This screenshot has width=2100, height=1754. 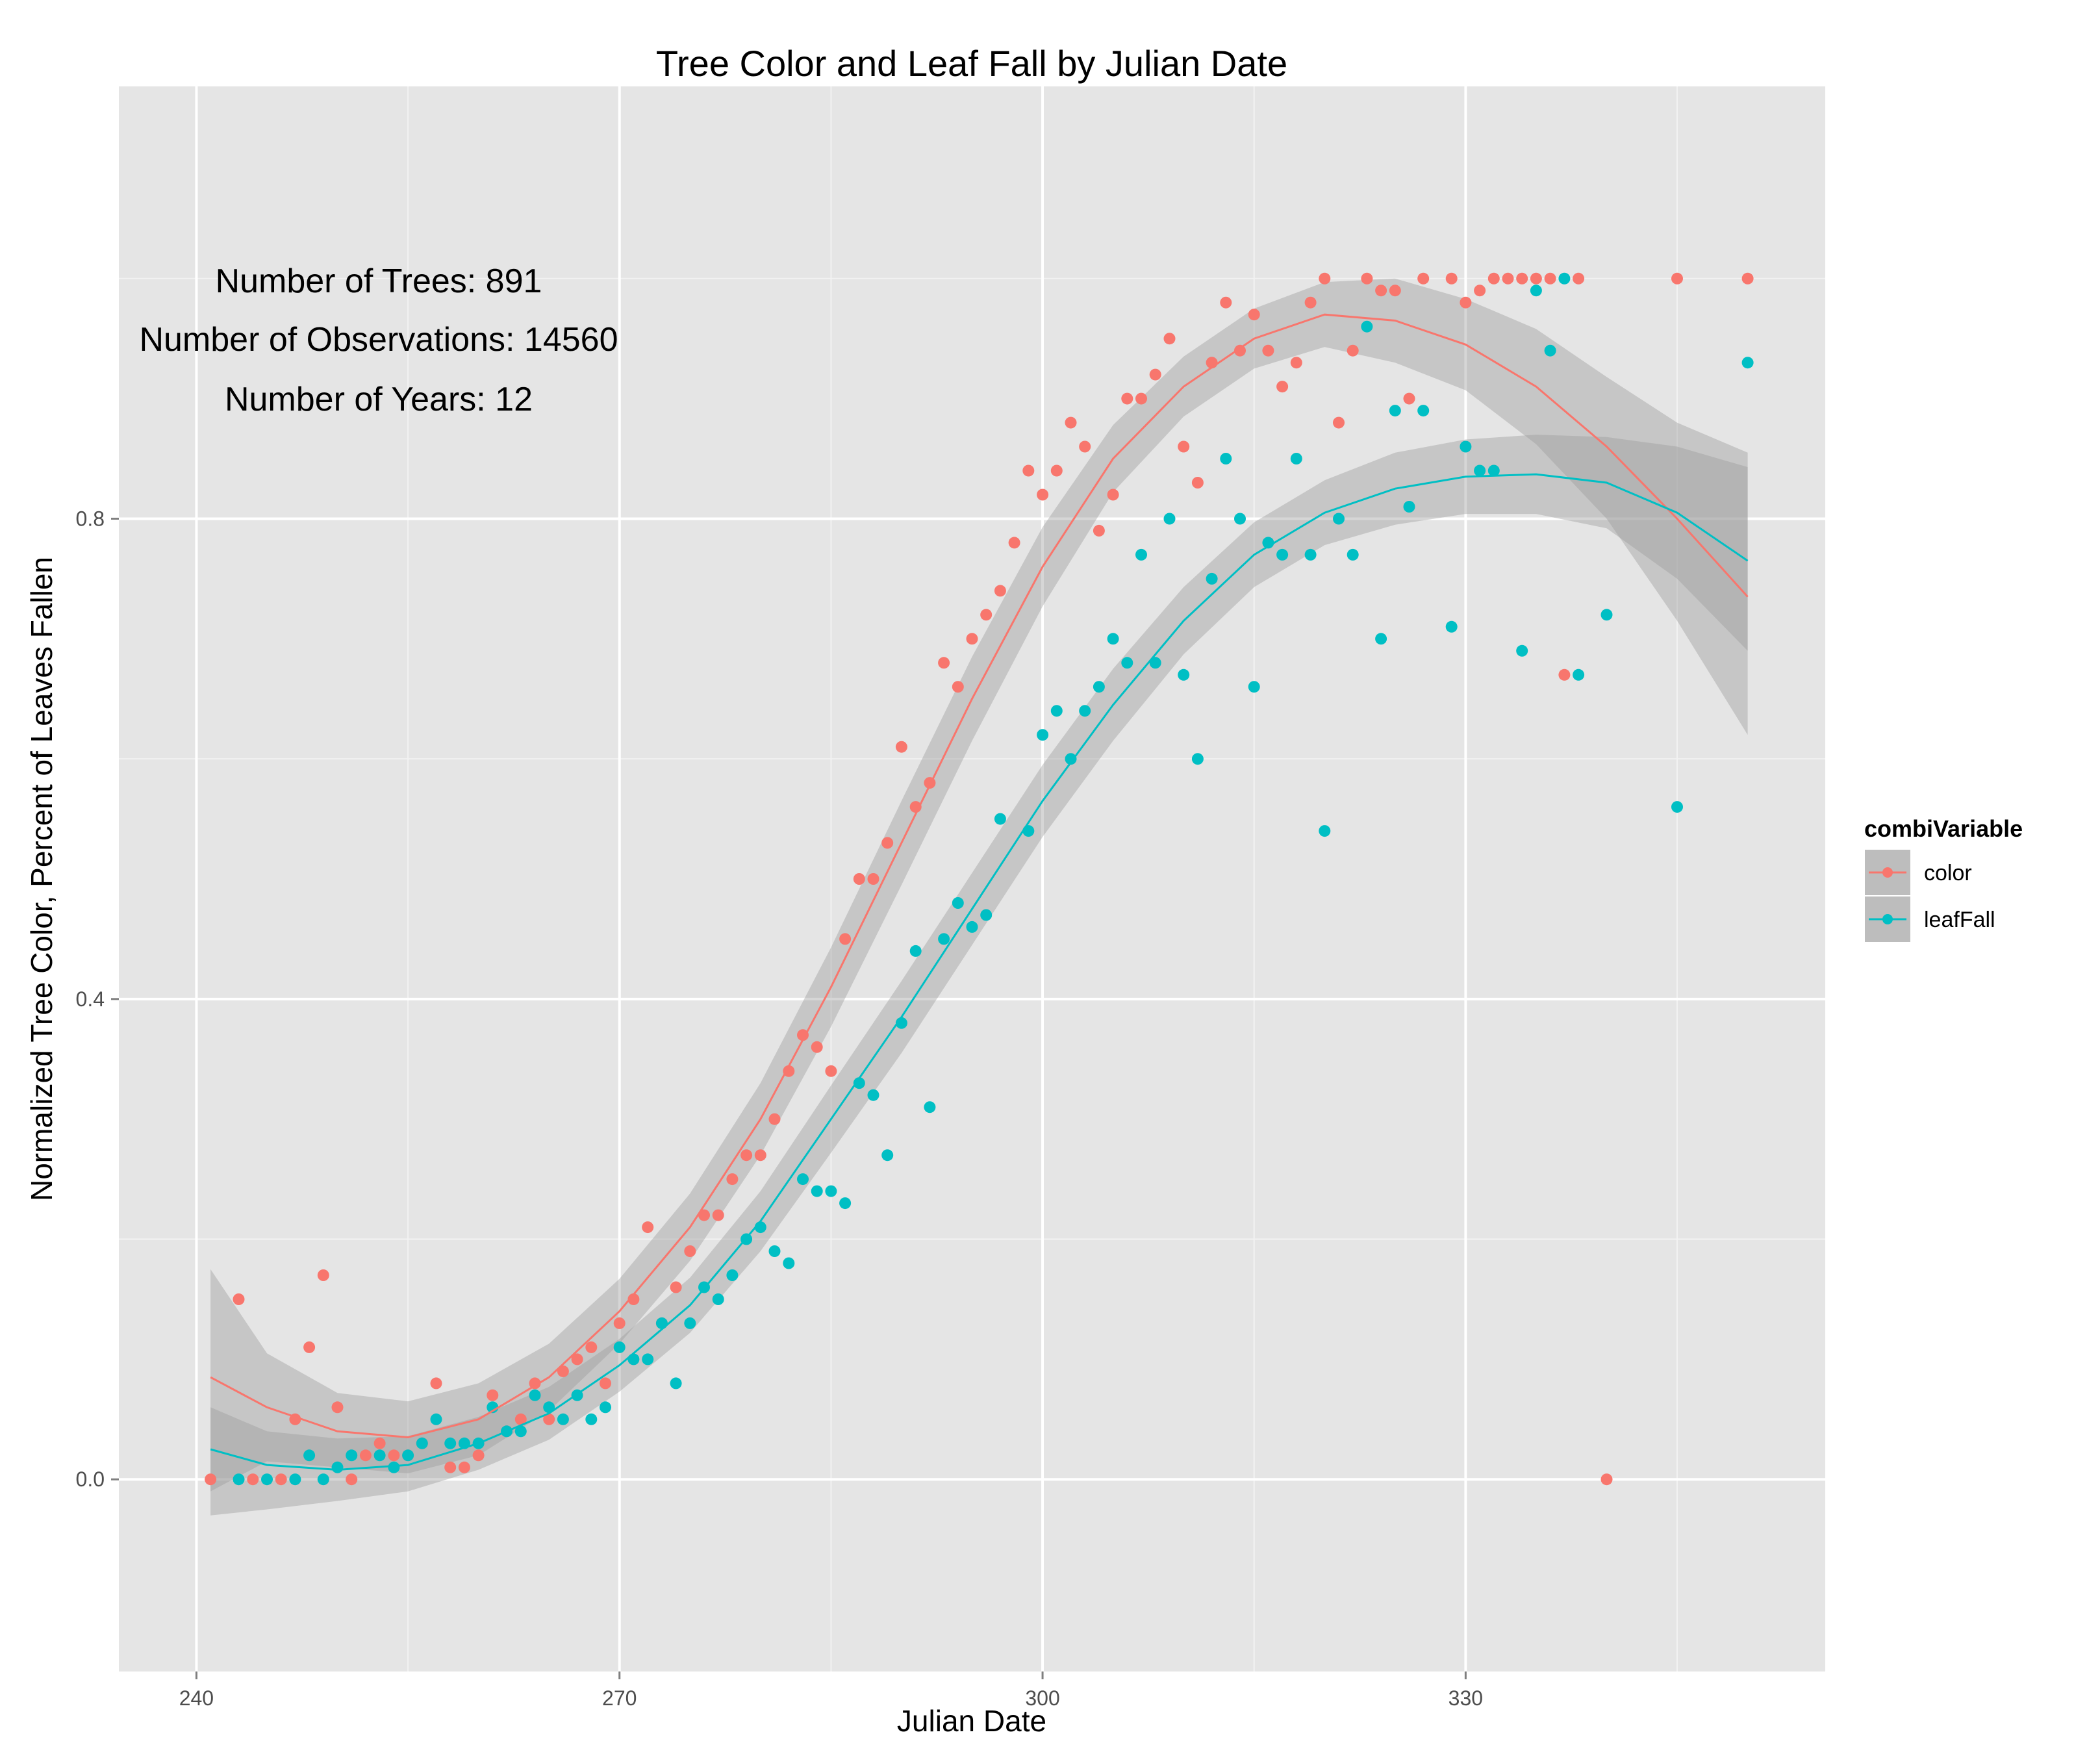 What do you see at coordinates (90, 518) in the screenshot?
I see `y-tick-label: 0.8` at bounding box center [90, 518].